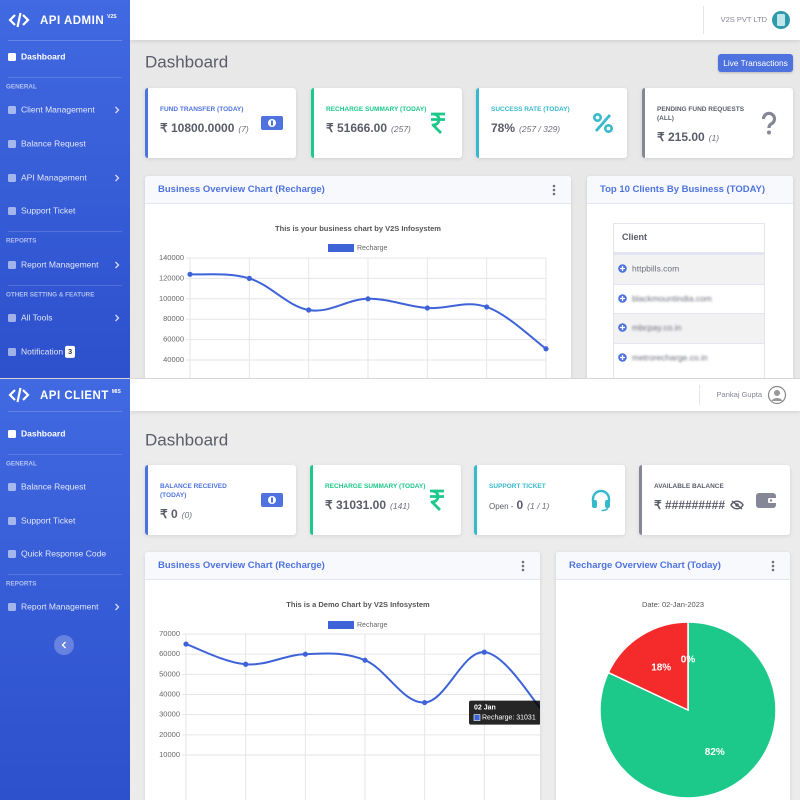  I want to click on sidebar-label: Balance Request, so click(53, 486).